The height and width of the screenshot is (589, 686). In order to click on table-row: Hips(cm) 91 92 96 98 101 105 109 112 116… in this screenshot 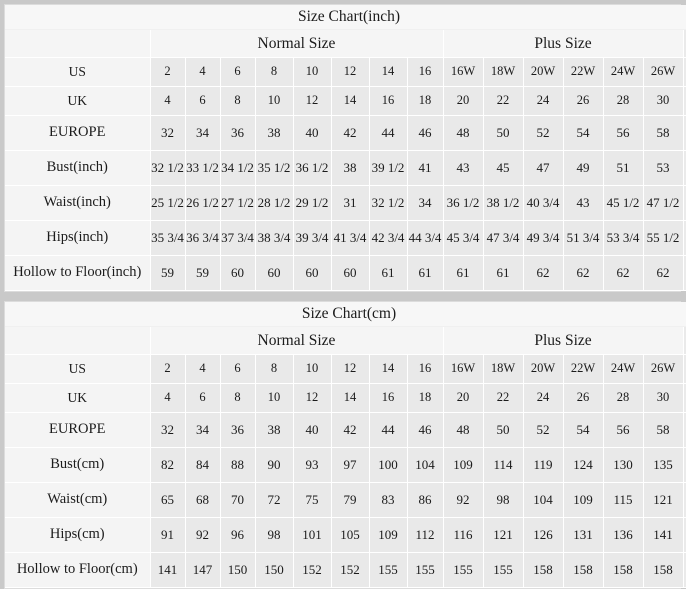, I will do `click(345, 535)`.